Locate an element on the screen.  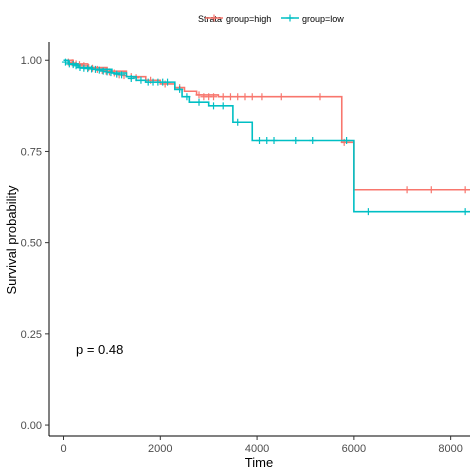
x-axis-ticks: 0 2000 4000 6000 8000 is located at coordinates (261, 445).